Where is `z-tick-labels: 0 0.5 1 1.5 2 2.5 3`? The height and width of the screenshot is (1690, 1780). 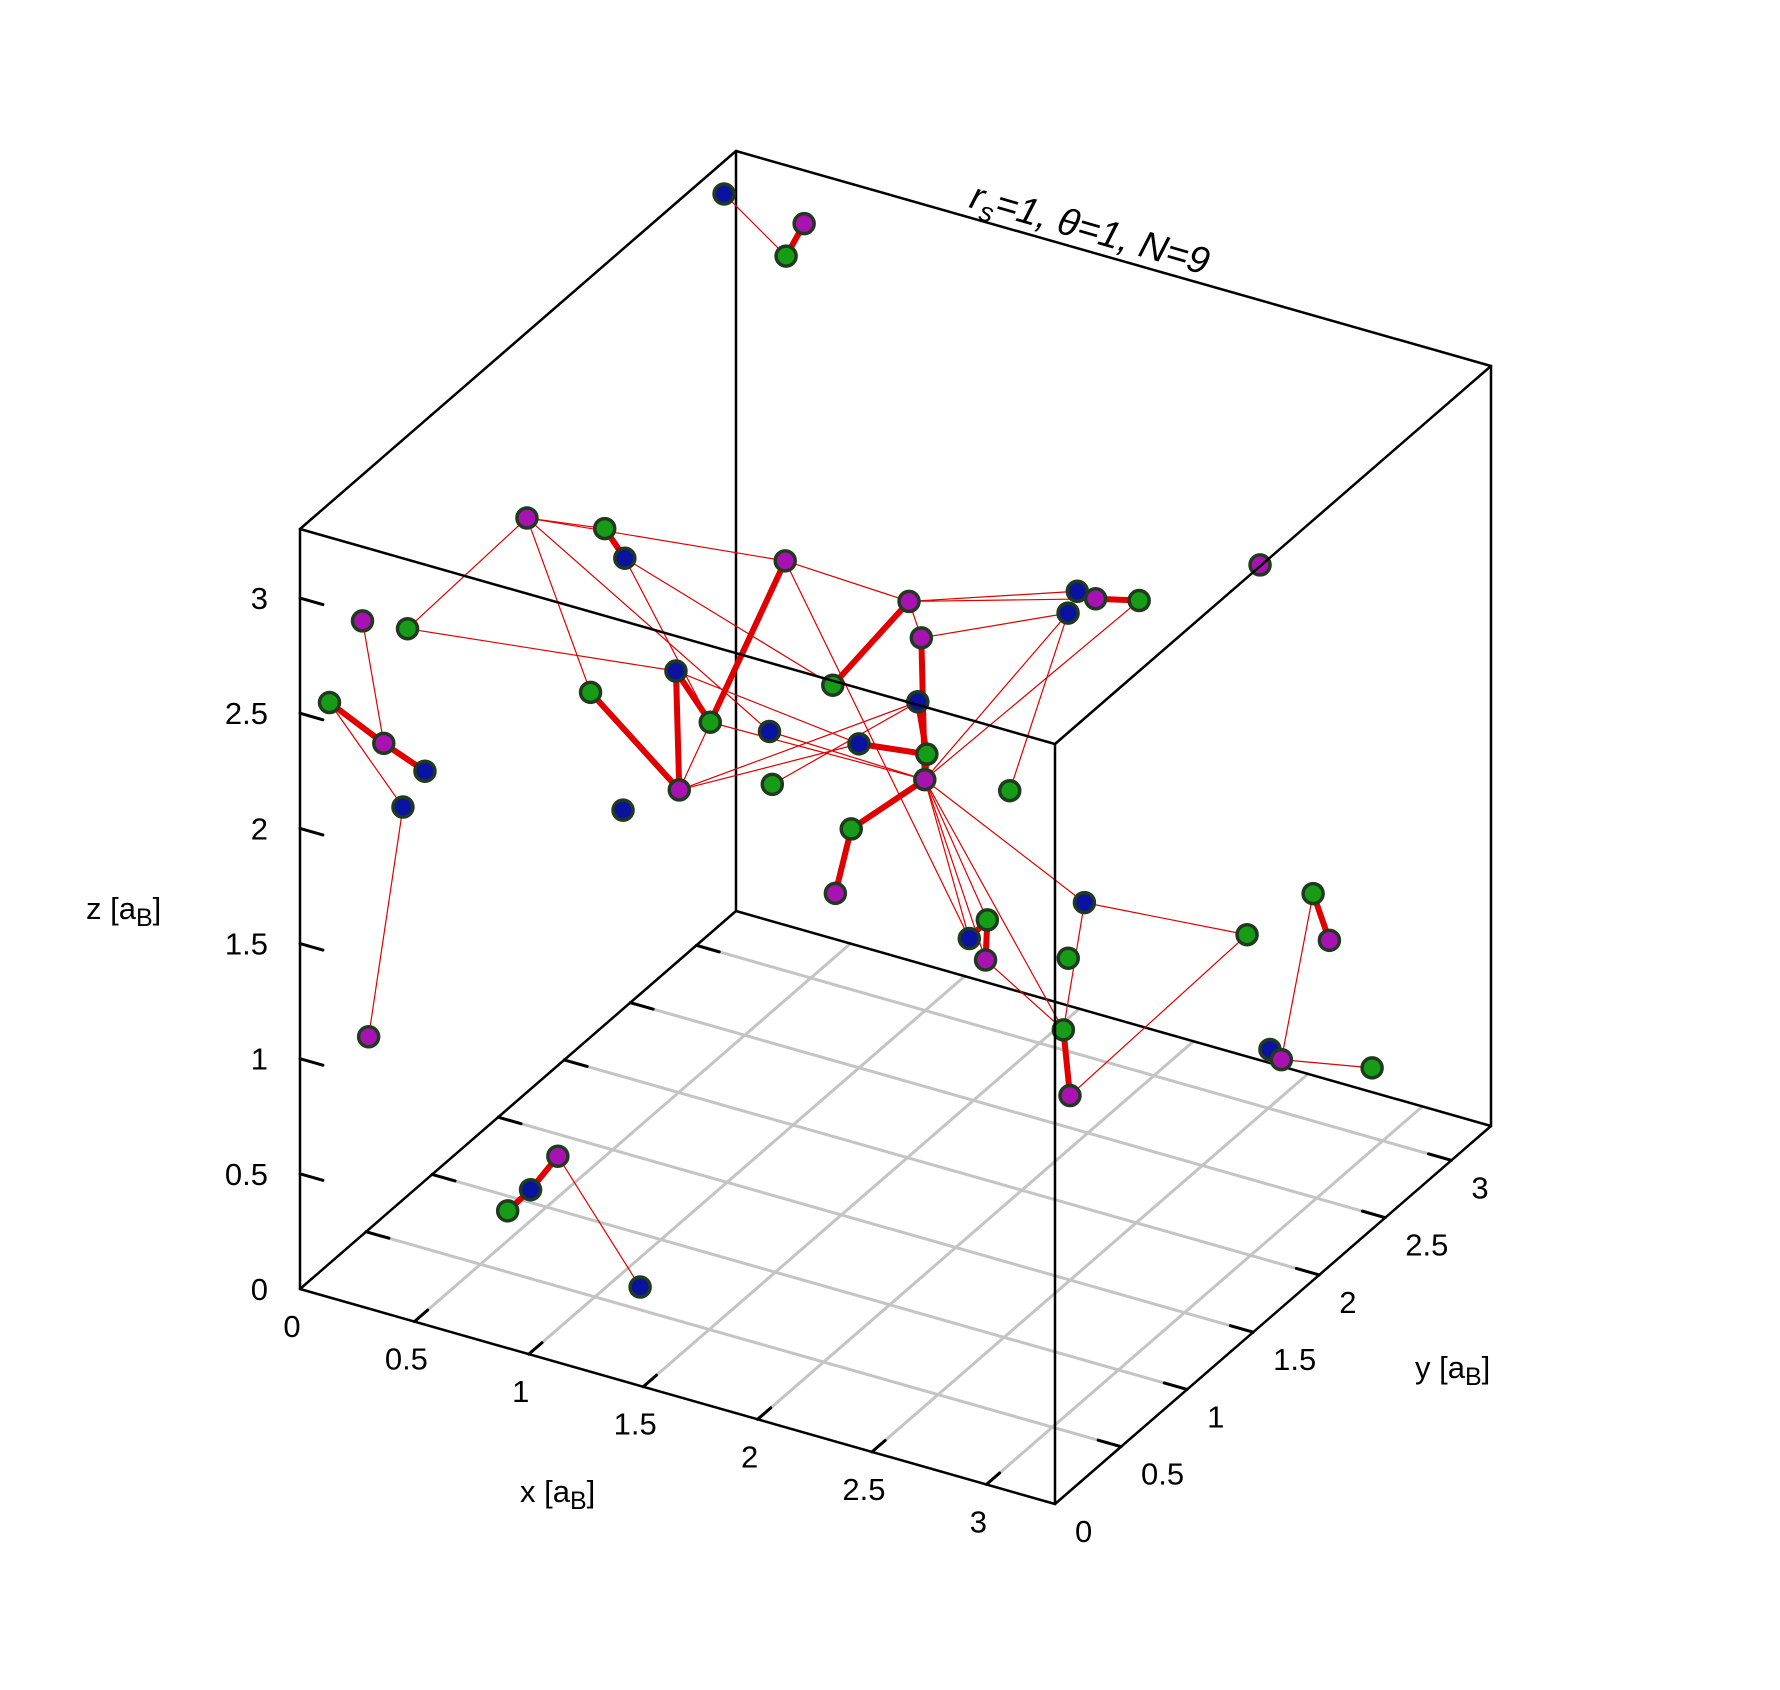 z-tick-labels: 0 0.5 1 1.5 2 2.5 3 is located at coordinates (246, 944).